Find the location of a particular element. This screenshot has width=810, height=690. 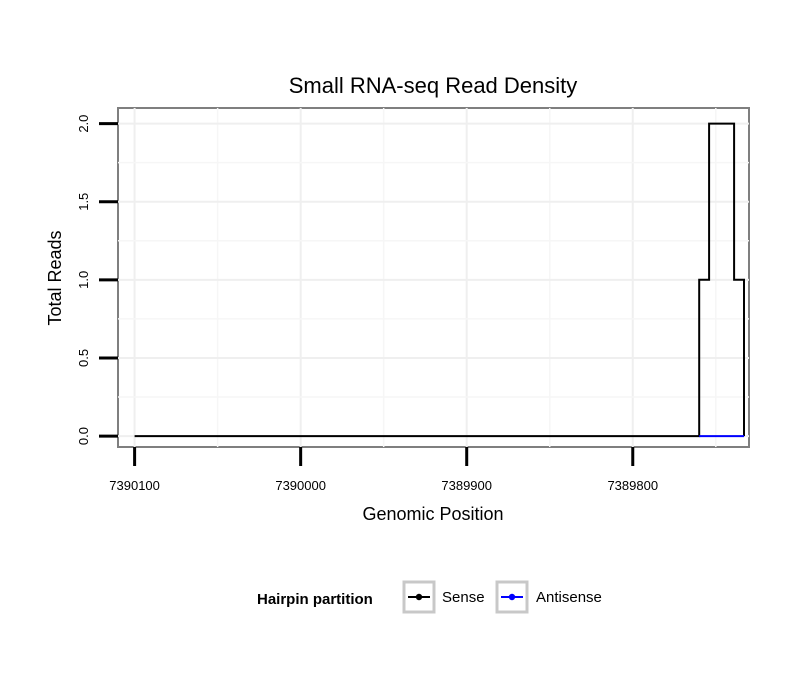

y-axis-label: Total Reads is located at coordinates (55, 277).